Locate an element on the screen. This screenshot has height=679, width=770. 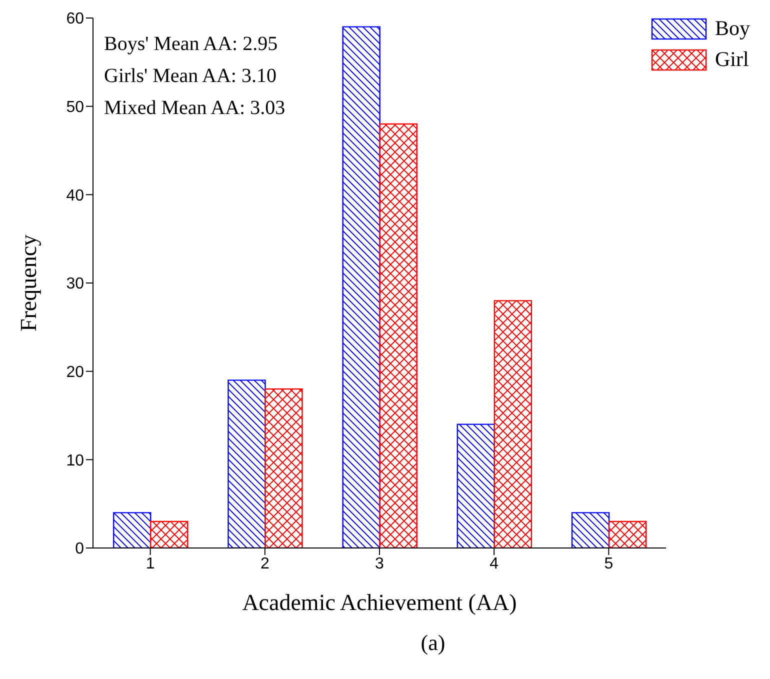
x-tick-label: 5 is located at coordinates (609, 563).